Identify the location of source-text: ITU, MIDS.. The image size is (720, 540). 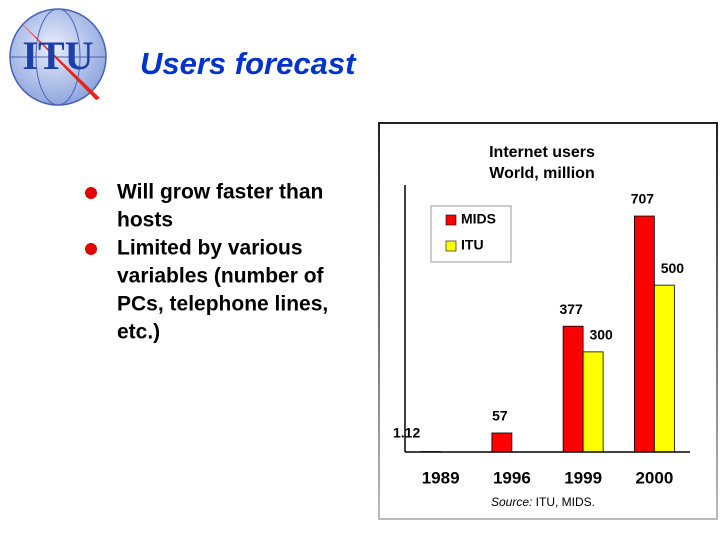
(565, 502).